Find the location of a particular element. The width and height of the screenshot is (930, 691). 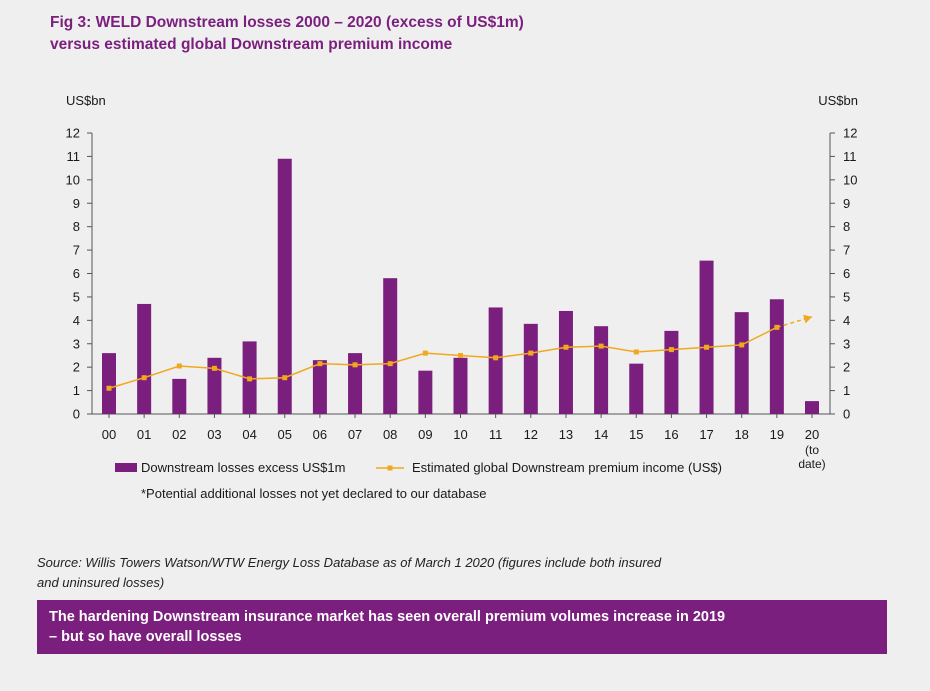

x-tick-label: 20 is located at coordinates (812, 434).